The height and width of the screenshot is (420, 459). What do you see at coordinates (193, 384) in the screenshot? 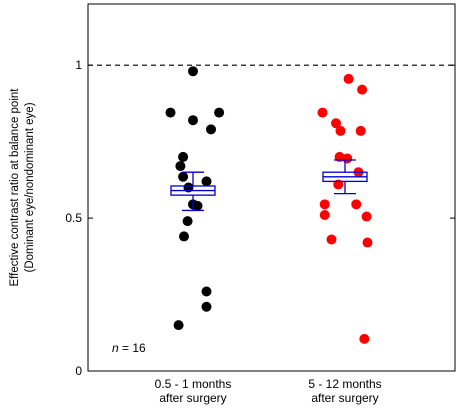
I see `x-category-label: 0.5 - 1 months` at bounding box center [193, 384].